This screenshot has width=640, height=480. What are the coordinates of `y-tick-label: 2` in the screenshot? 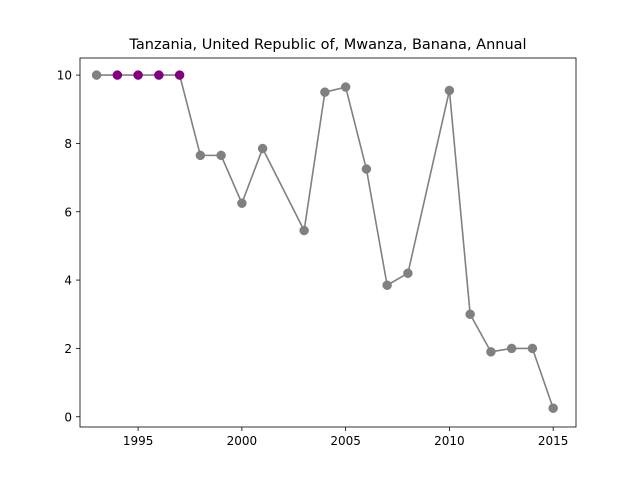 It's located at (68, 349).